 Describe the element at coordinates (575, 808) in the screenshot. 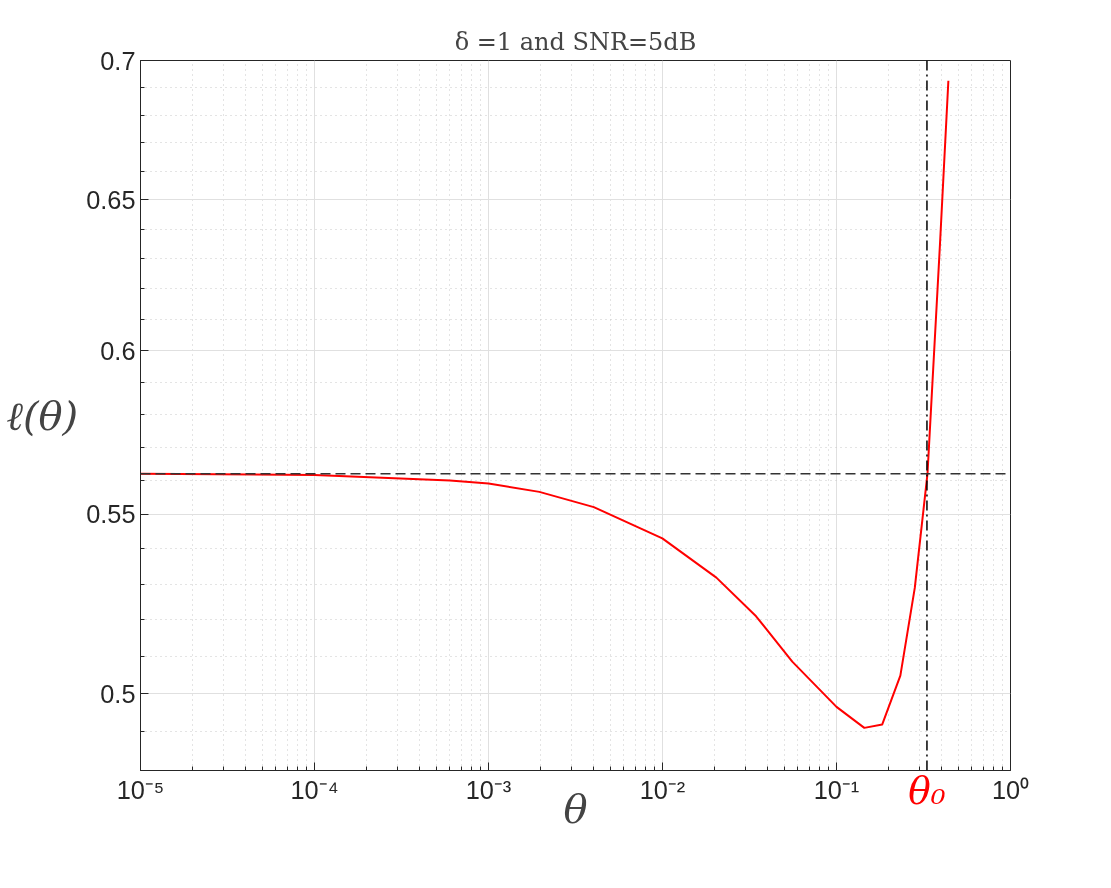

I see `x-axis-title: θ` at that location.